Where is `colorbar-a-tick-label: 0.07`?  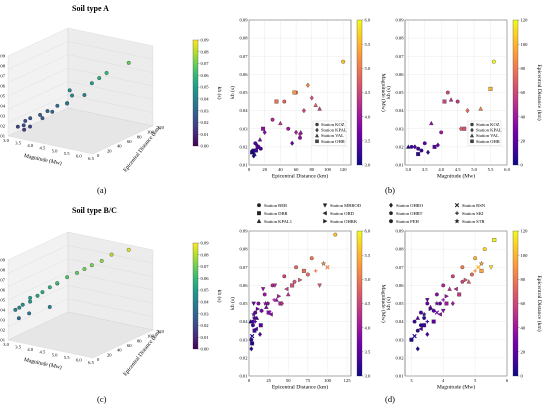 colorbar-a-tick-label: 0.07 is located at coordinates (205, 63).